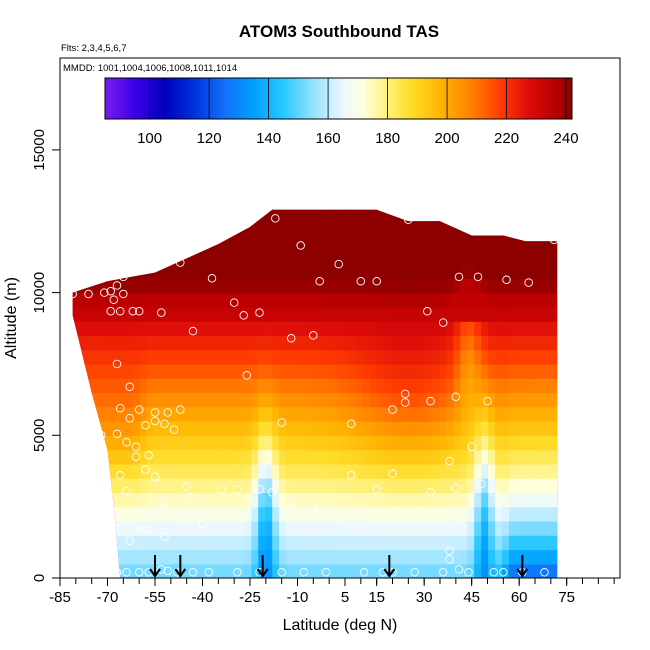 The image size is (650, 650). Describe the element at coordinates (11, 318) in the screenshot. I see `y-axis-label: Altitude (m)` at that location.